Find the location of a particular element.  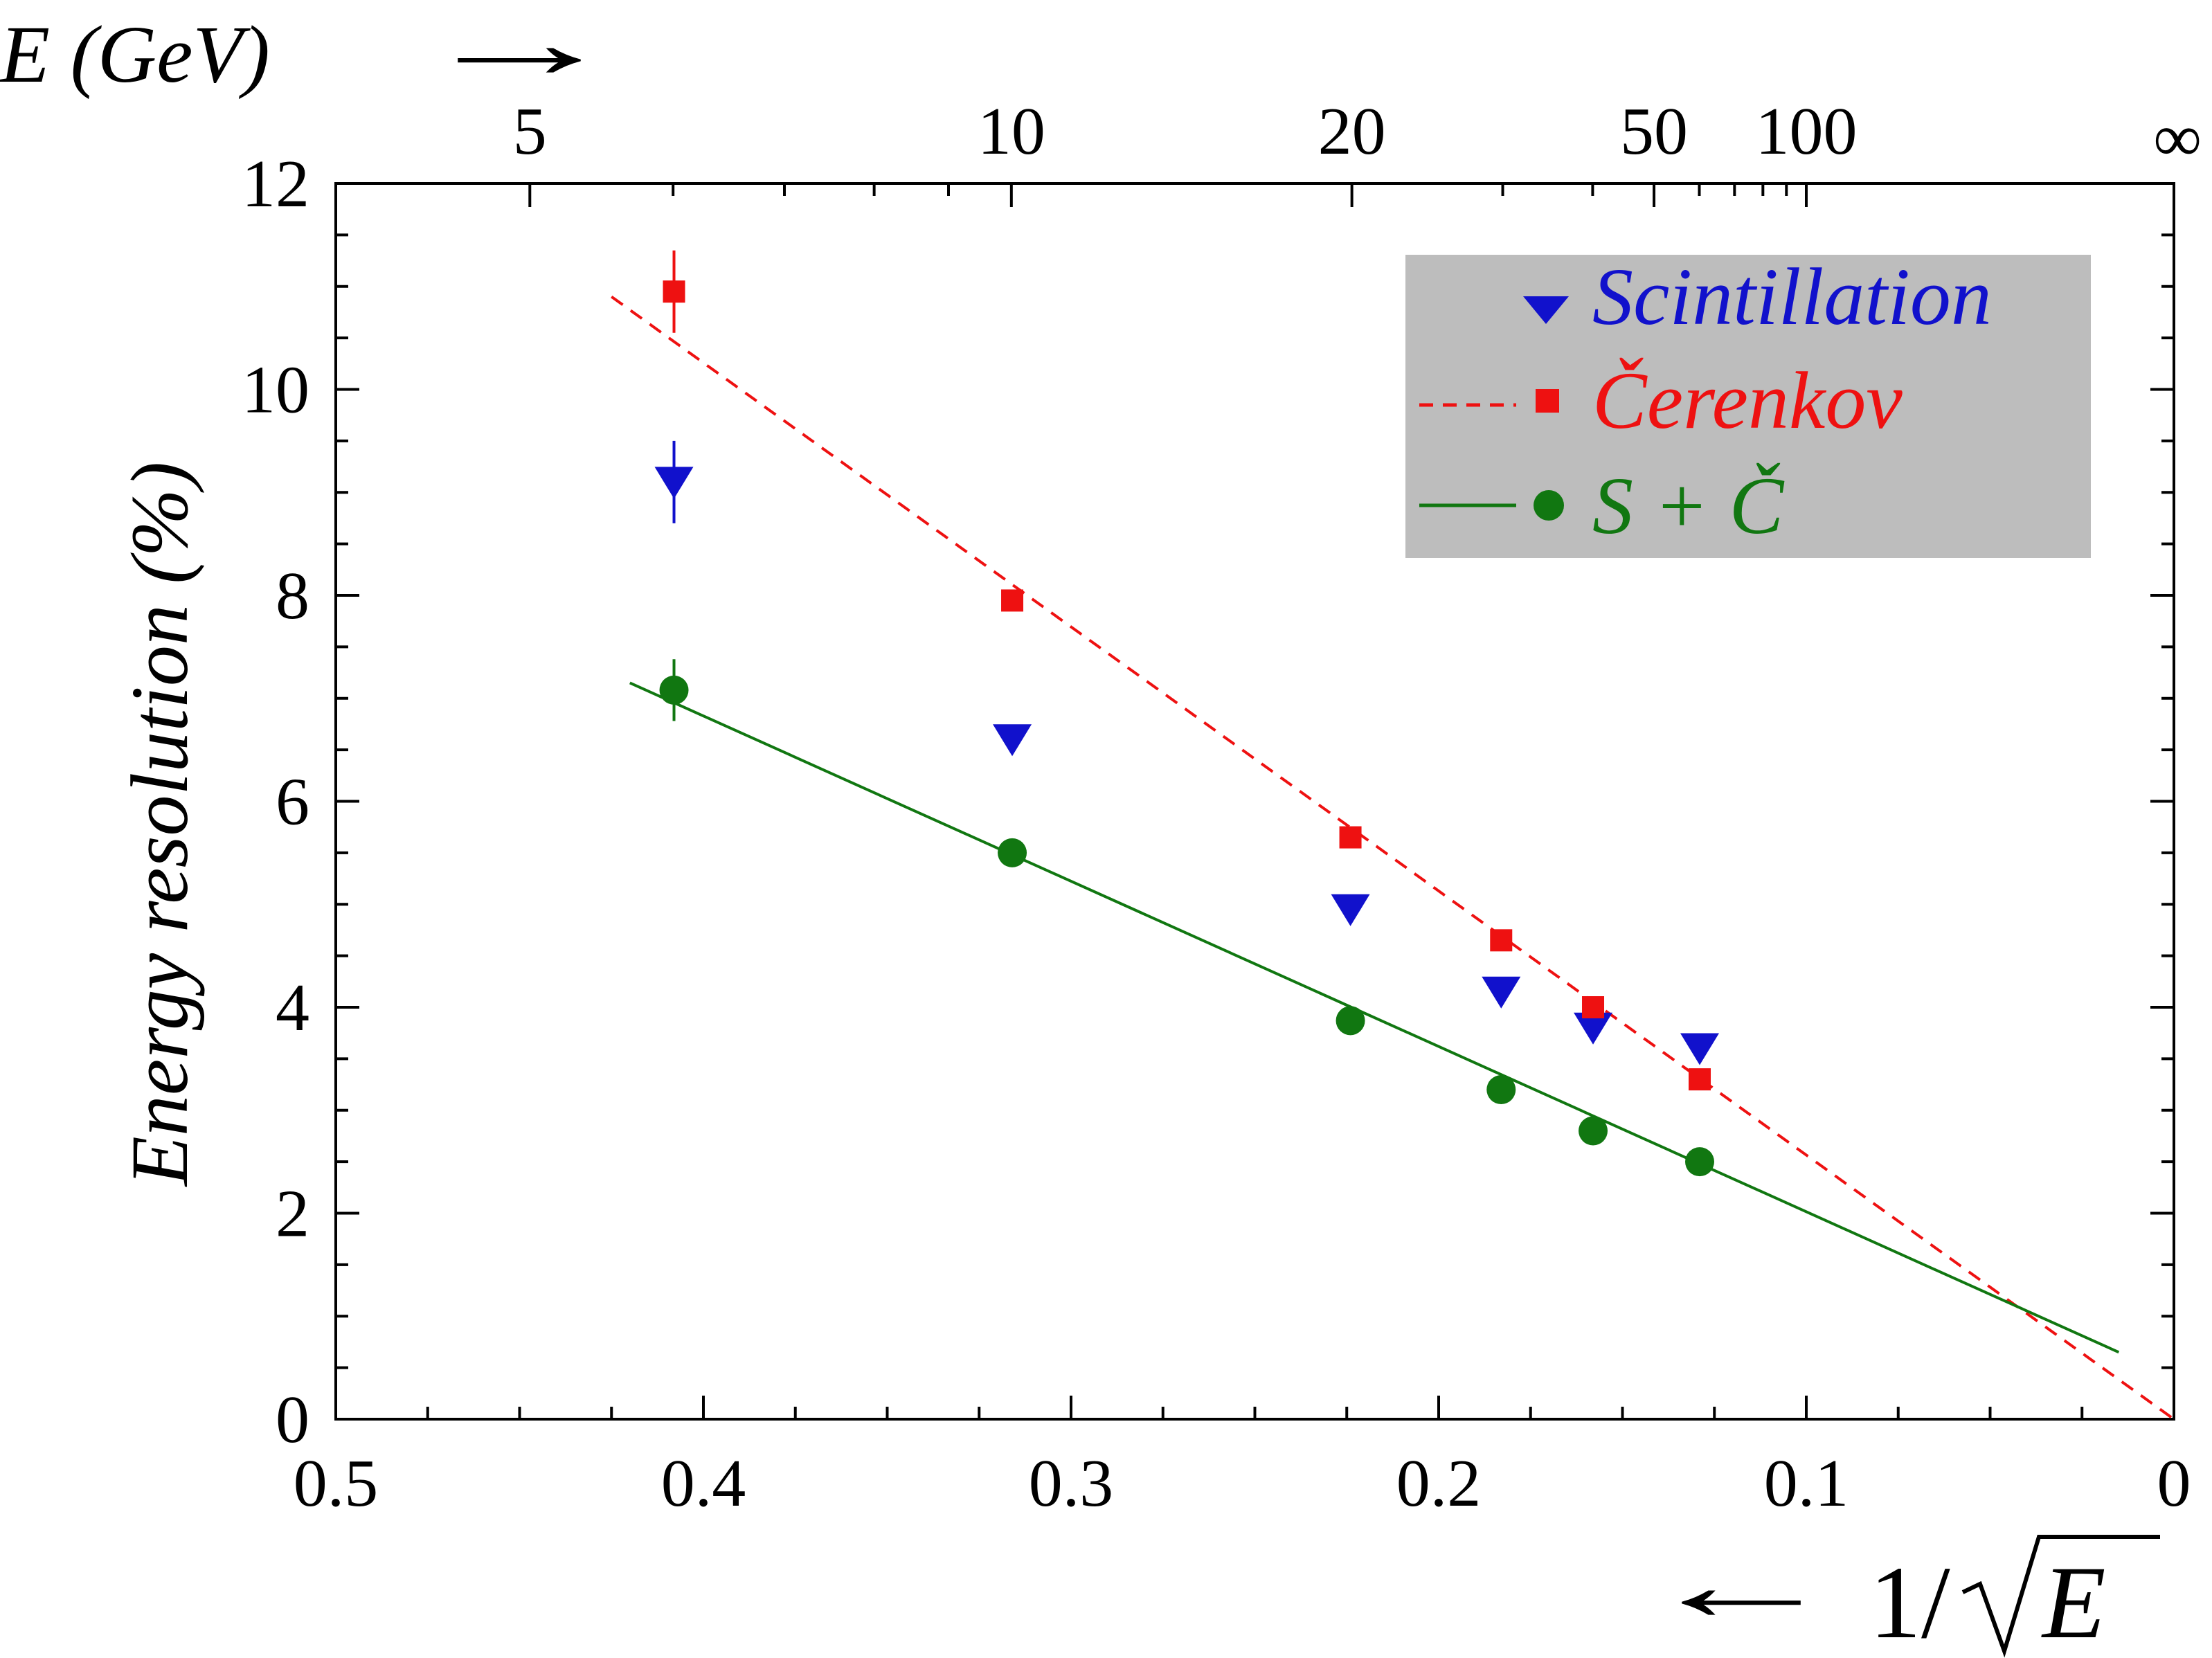

x-tick-label: 0.3 is located at coordinates (1071, 1484).